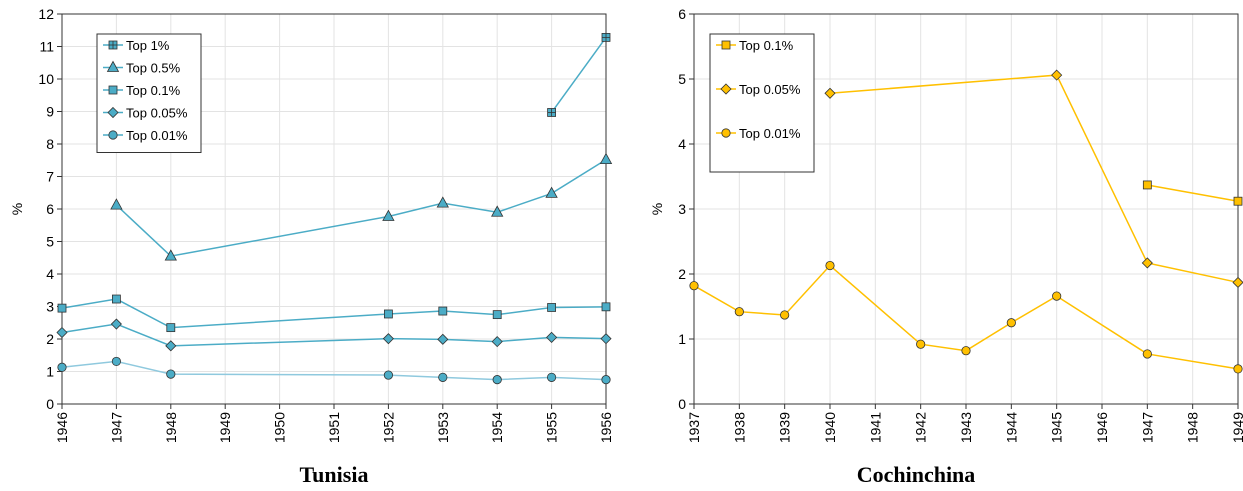 This screenshot has height=491, width=1243. What do you see at coordinates (361, 206) in the screenshot?
I see `series-top-0-5-` at bounding box center [361, 206].